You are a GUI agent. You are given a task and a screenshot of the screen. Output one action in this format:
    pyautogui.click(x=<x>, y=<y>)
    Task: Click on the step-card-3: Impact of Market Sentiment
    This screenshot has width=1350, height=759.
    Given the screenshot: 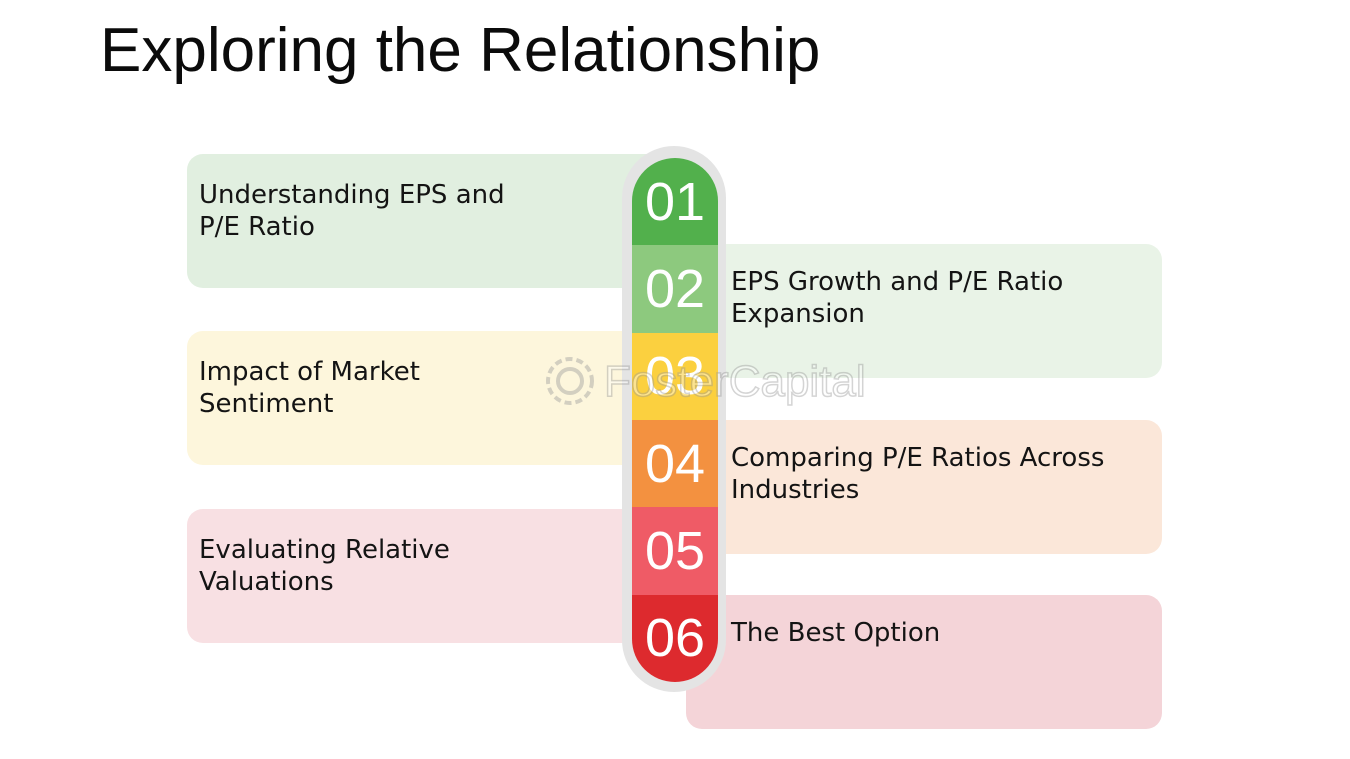 What is the action you would take?
    pyautogui.click(x=425, y=398)
    